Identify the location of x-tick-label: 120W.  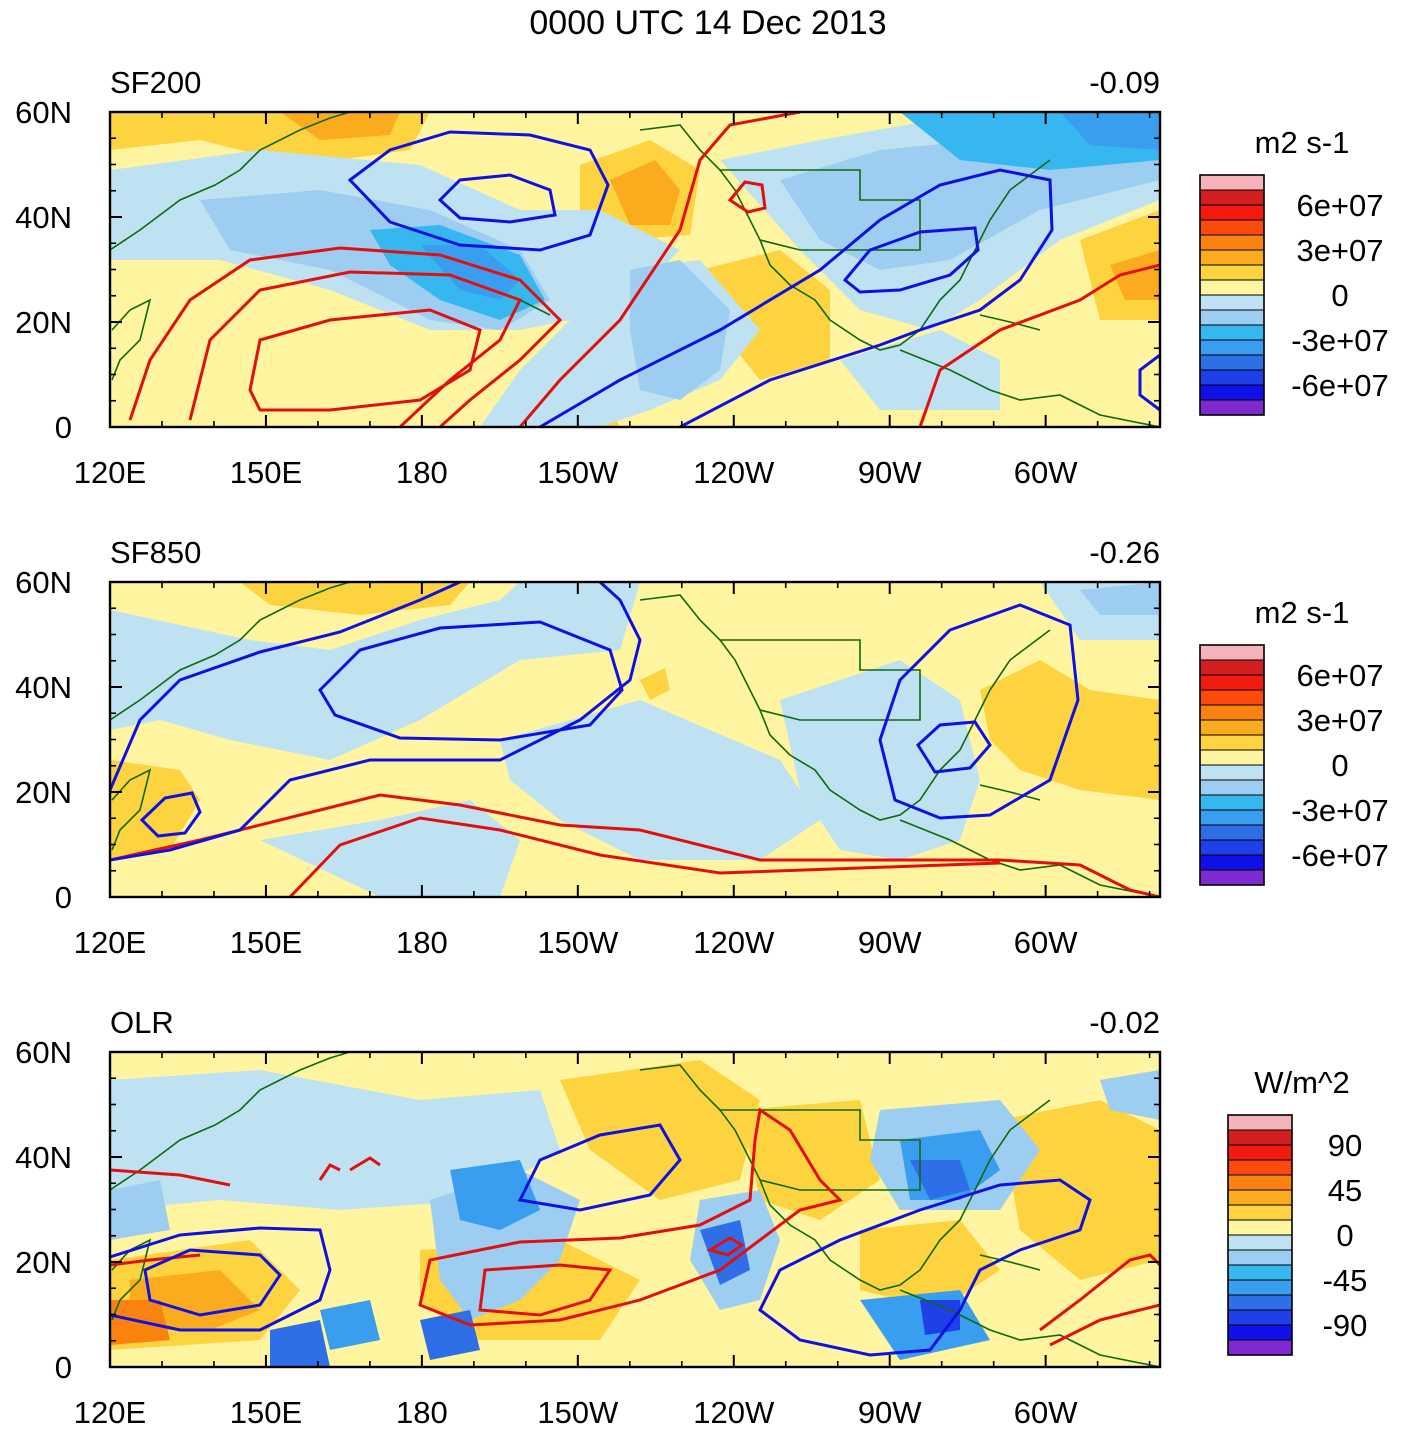
(734, 942).